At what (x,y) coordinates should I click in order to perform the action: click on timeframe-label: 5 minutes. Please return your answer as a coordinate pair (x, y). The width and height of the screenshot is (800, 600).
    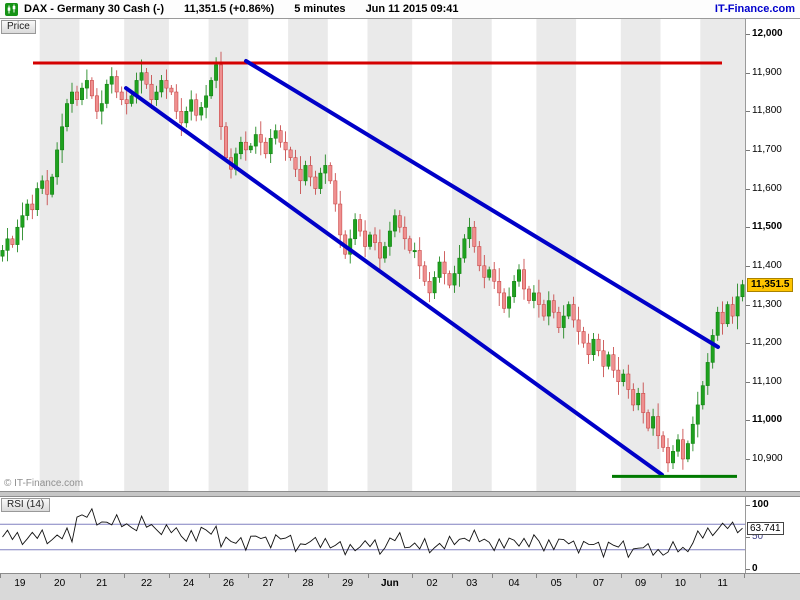
    Looking at the image, I should click on (320, 9).